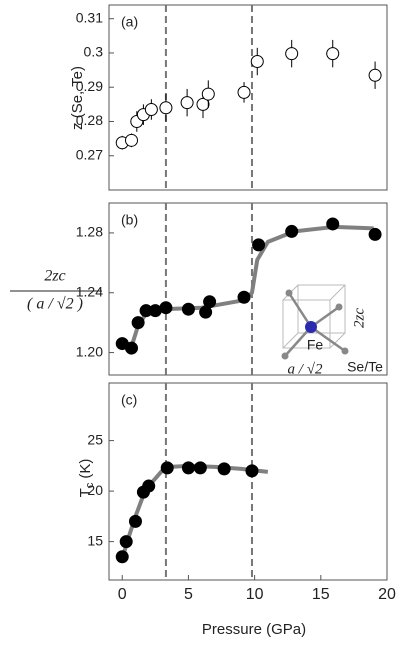 The height and width of the screenshot is (654, 409). I want to click on x-axis-title: Pressure (GPa), so click(254, 629).